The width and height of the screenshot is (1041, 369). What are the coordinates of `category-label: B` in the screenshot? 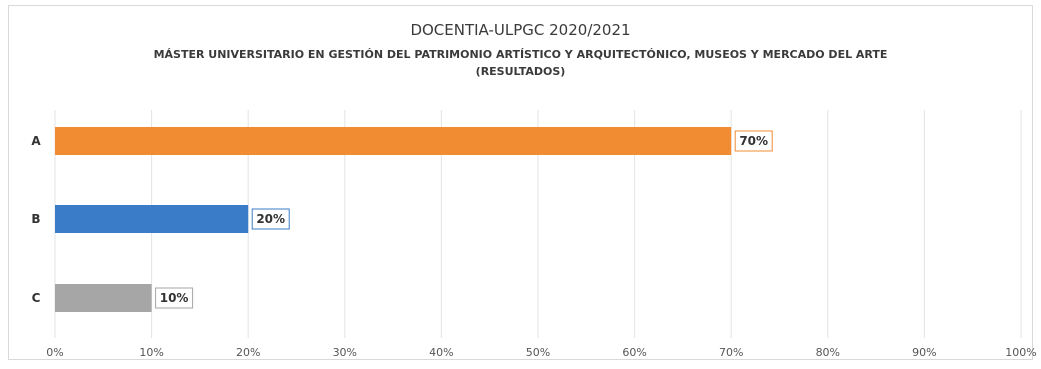 It's located at (35, 219).